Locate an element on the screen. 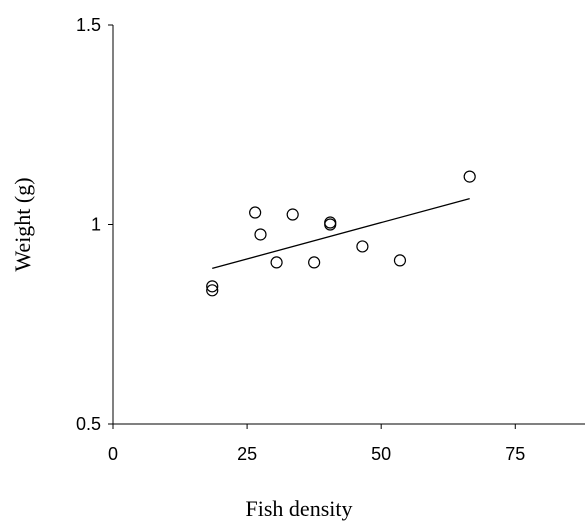 The width and height of the screenshot is (585, 525). x-tick-label: 25 is located at coordinates (247, 454).